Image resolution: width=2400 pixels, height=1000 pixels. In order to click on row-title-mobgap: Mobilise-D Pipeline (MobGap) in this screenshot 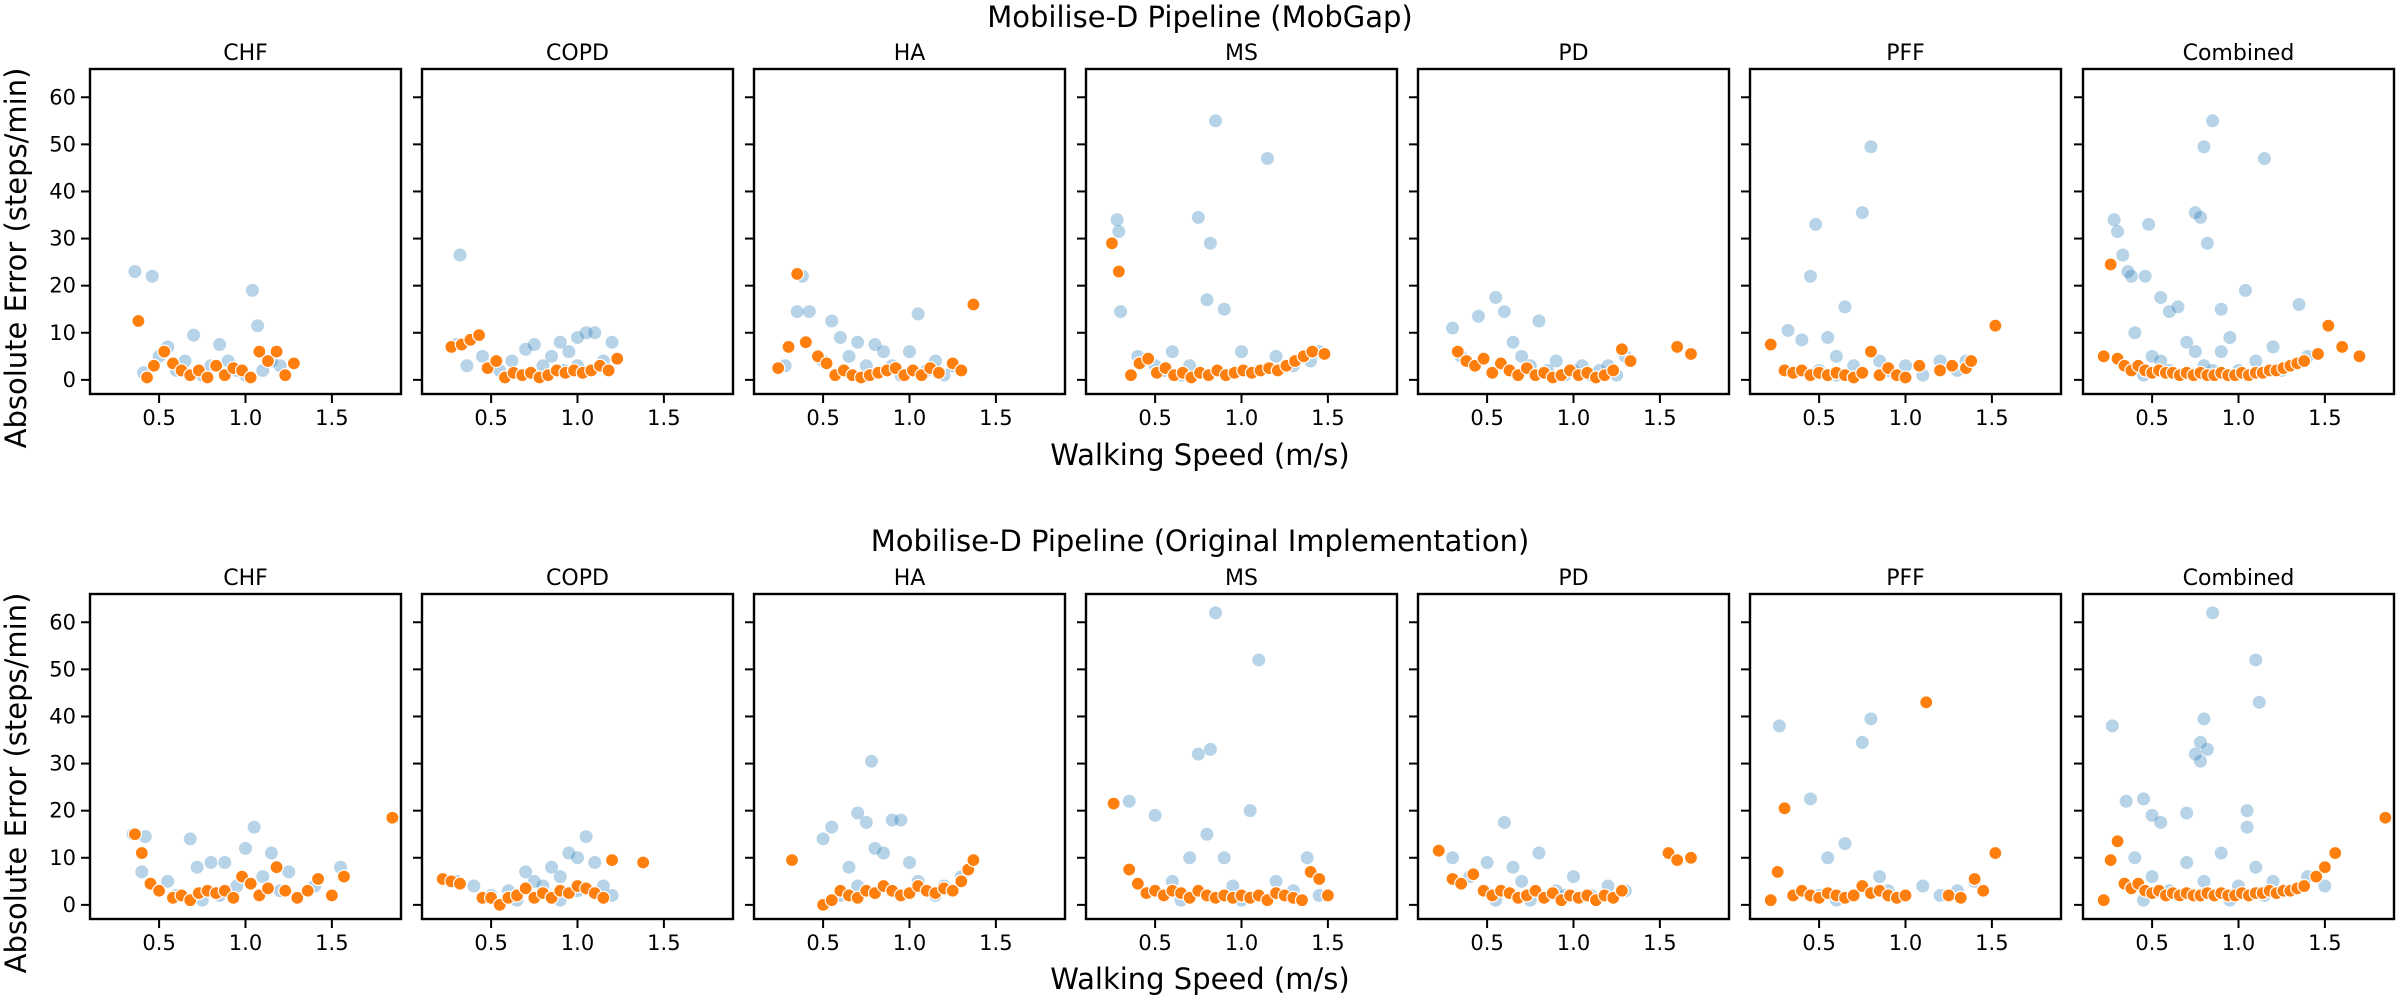, I will do `click(1199, 17)`.